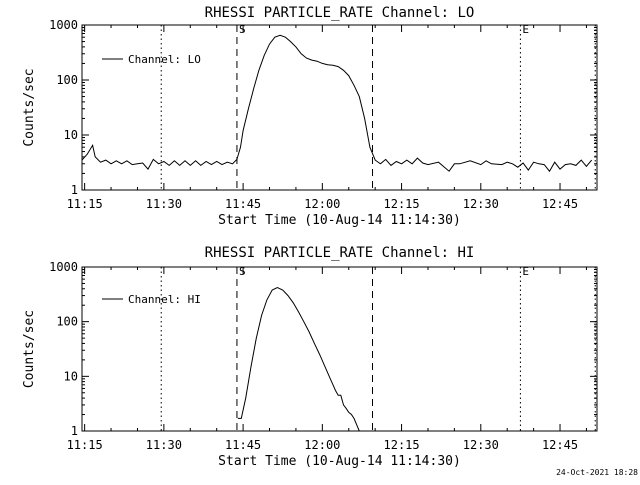 This screenshot has height=485, width=640. Describe the element at coordinates (340, 253) in the screenshot. I see `chart-title: RHESSI PARTICLE_RATE Channel: HI` at that location.